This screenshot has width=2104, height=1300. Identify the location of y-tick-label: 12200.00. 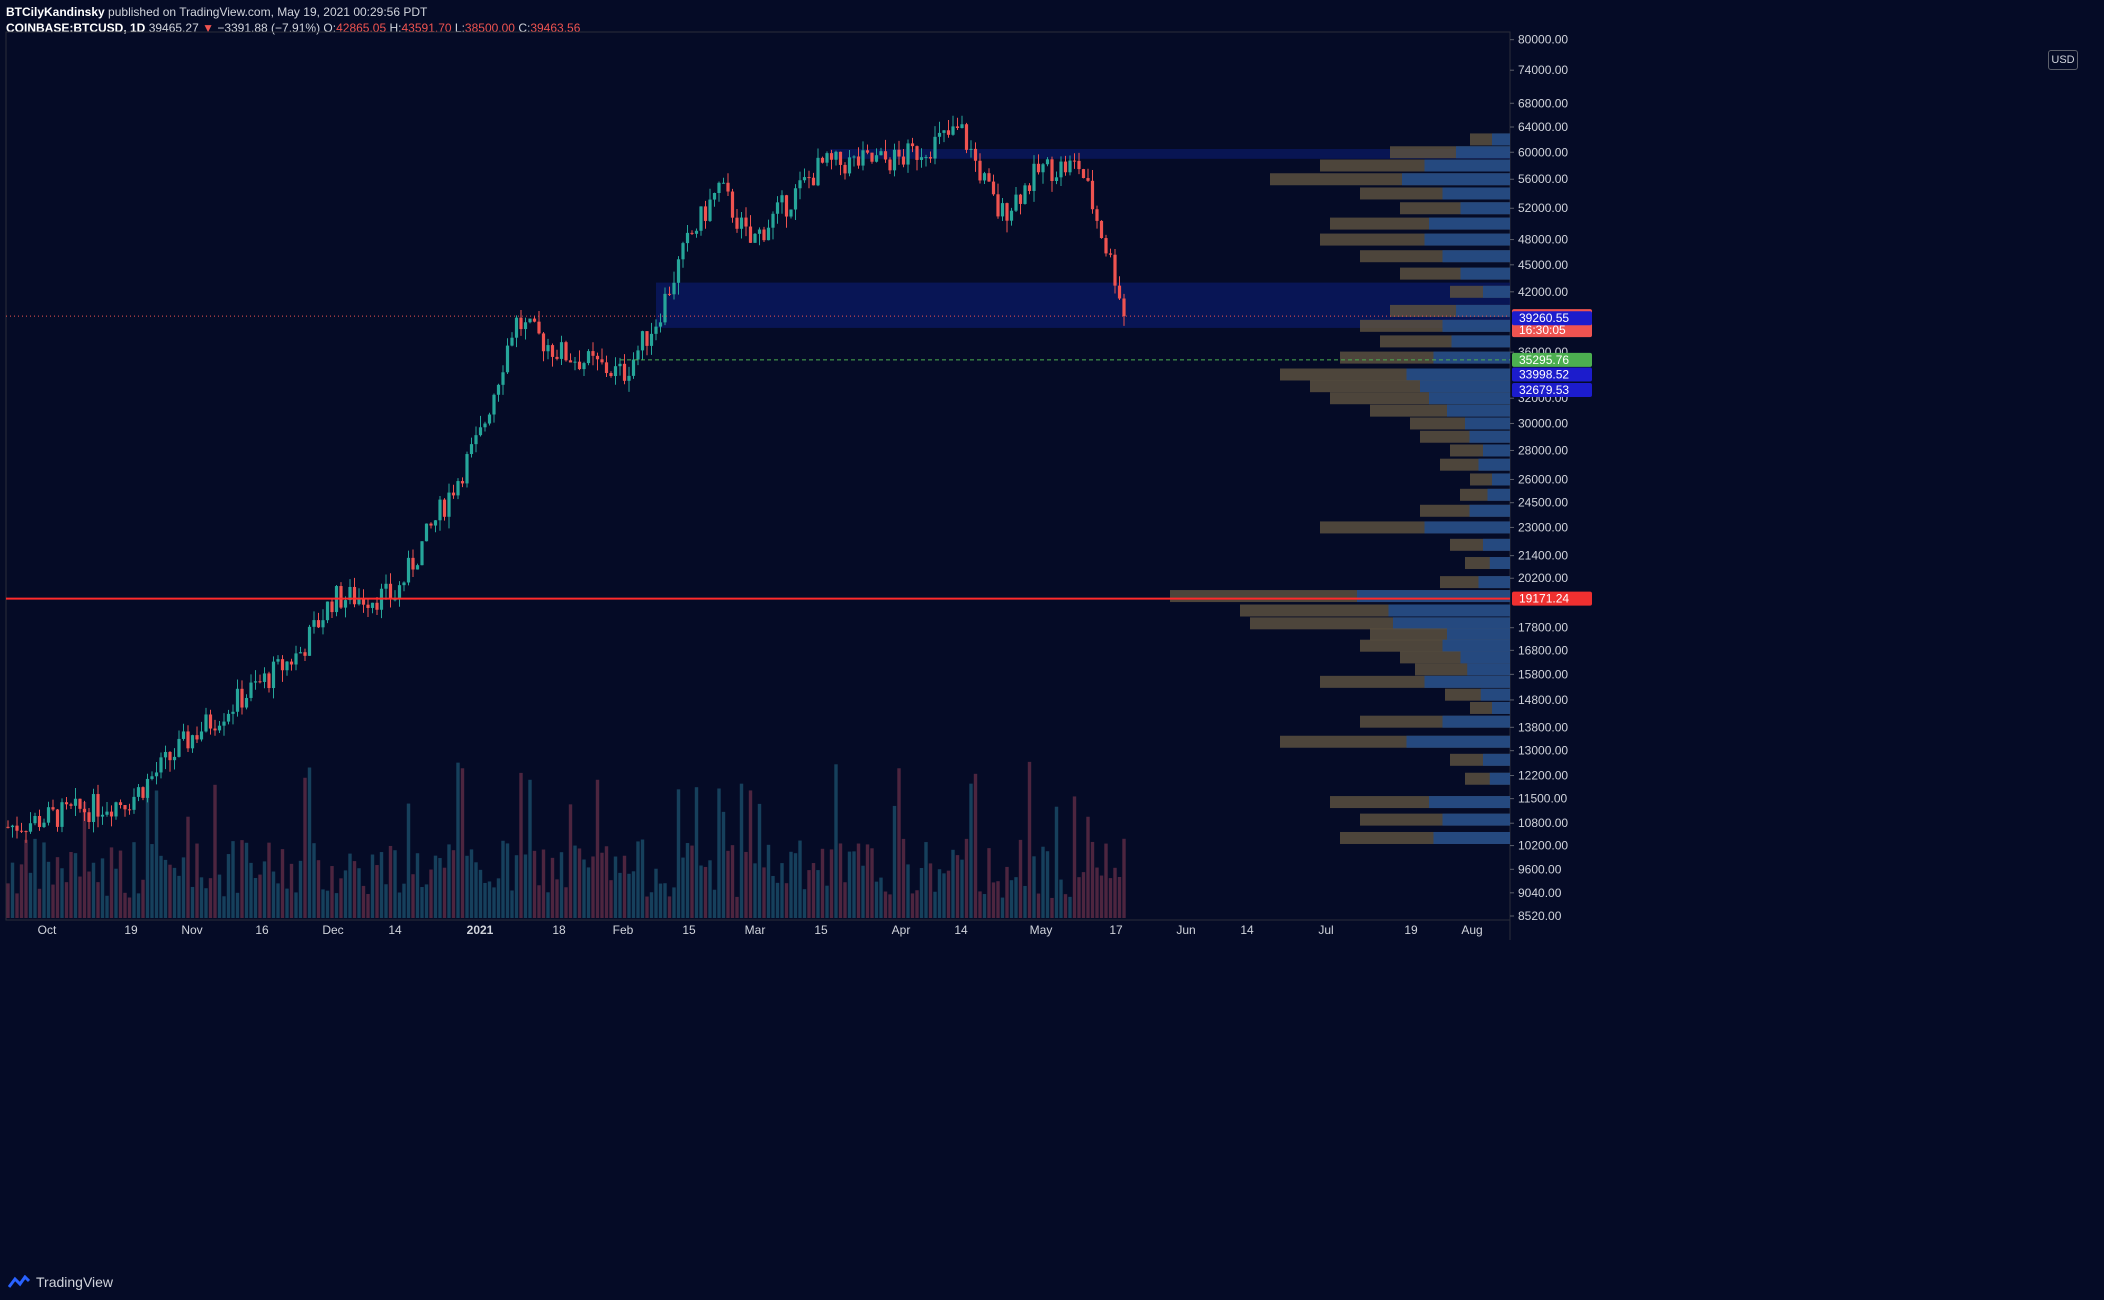
(1543, 776).